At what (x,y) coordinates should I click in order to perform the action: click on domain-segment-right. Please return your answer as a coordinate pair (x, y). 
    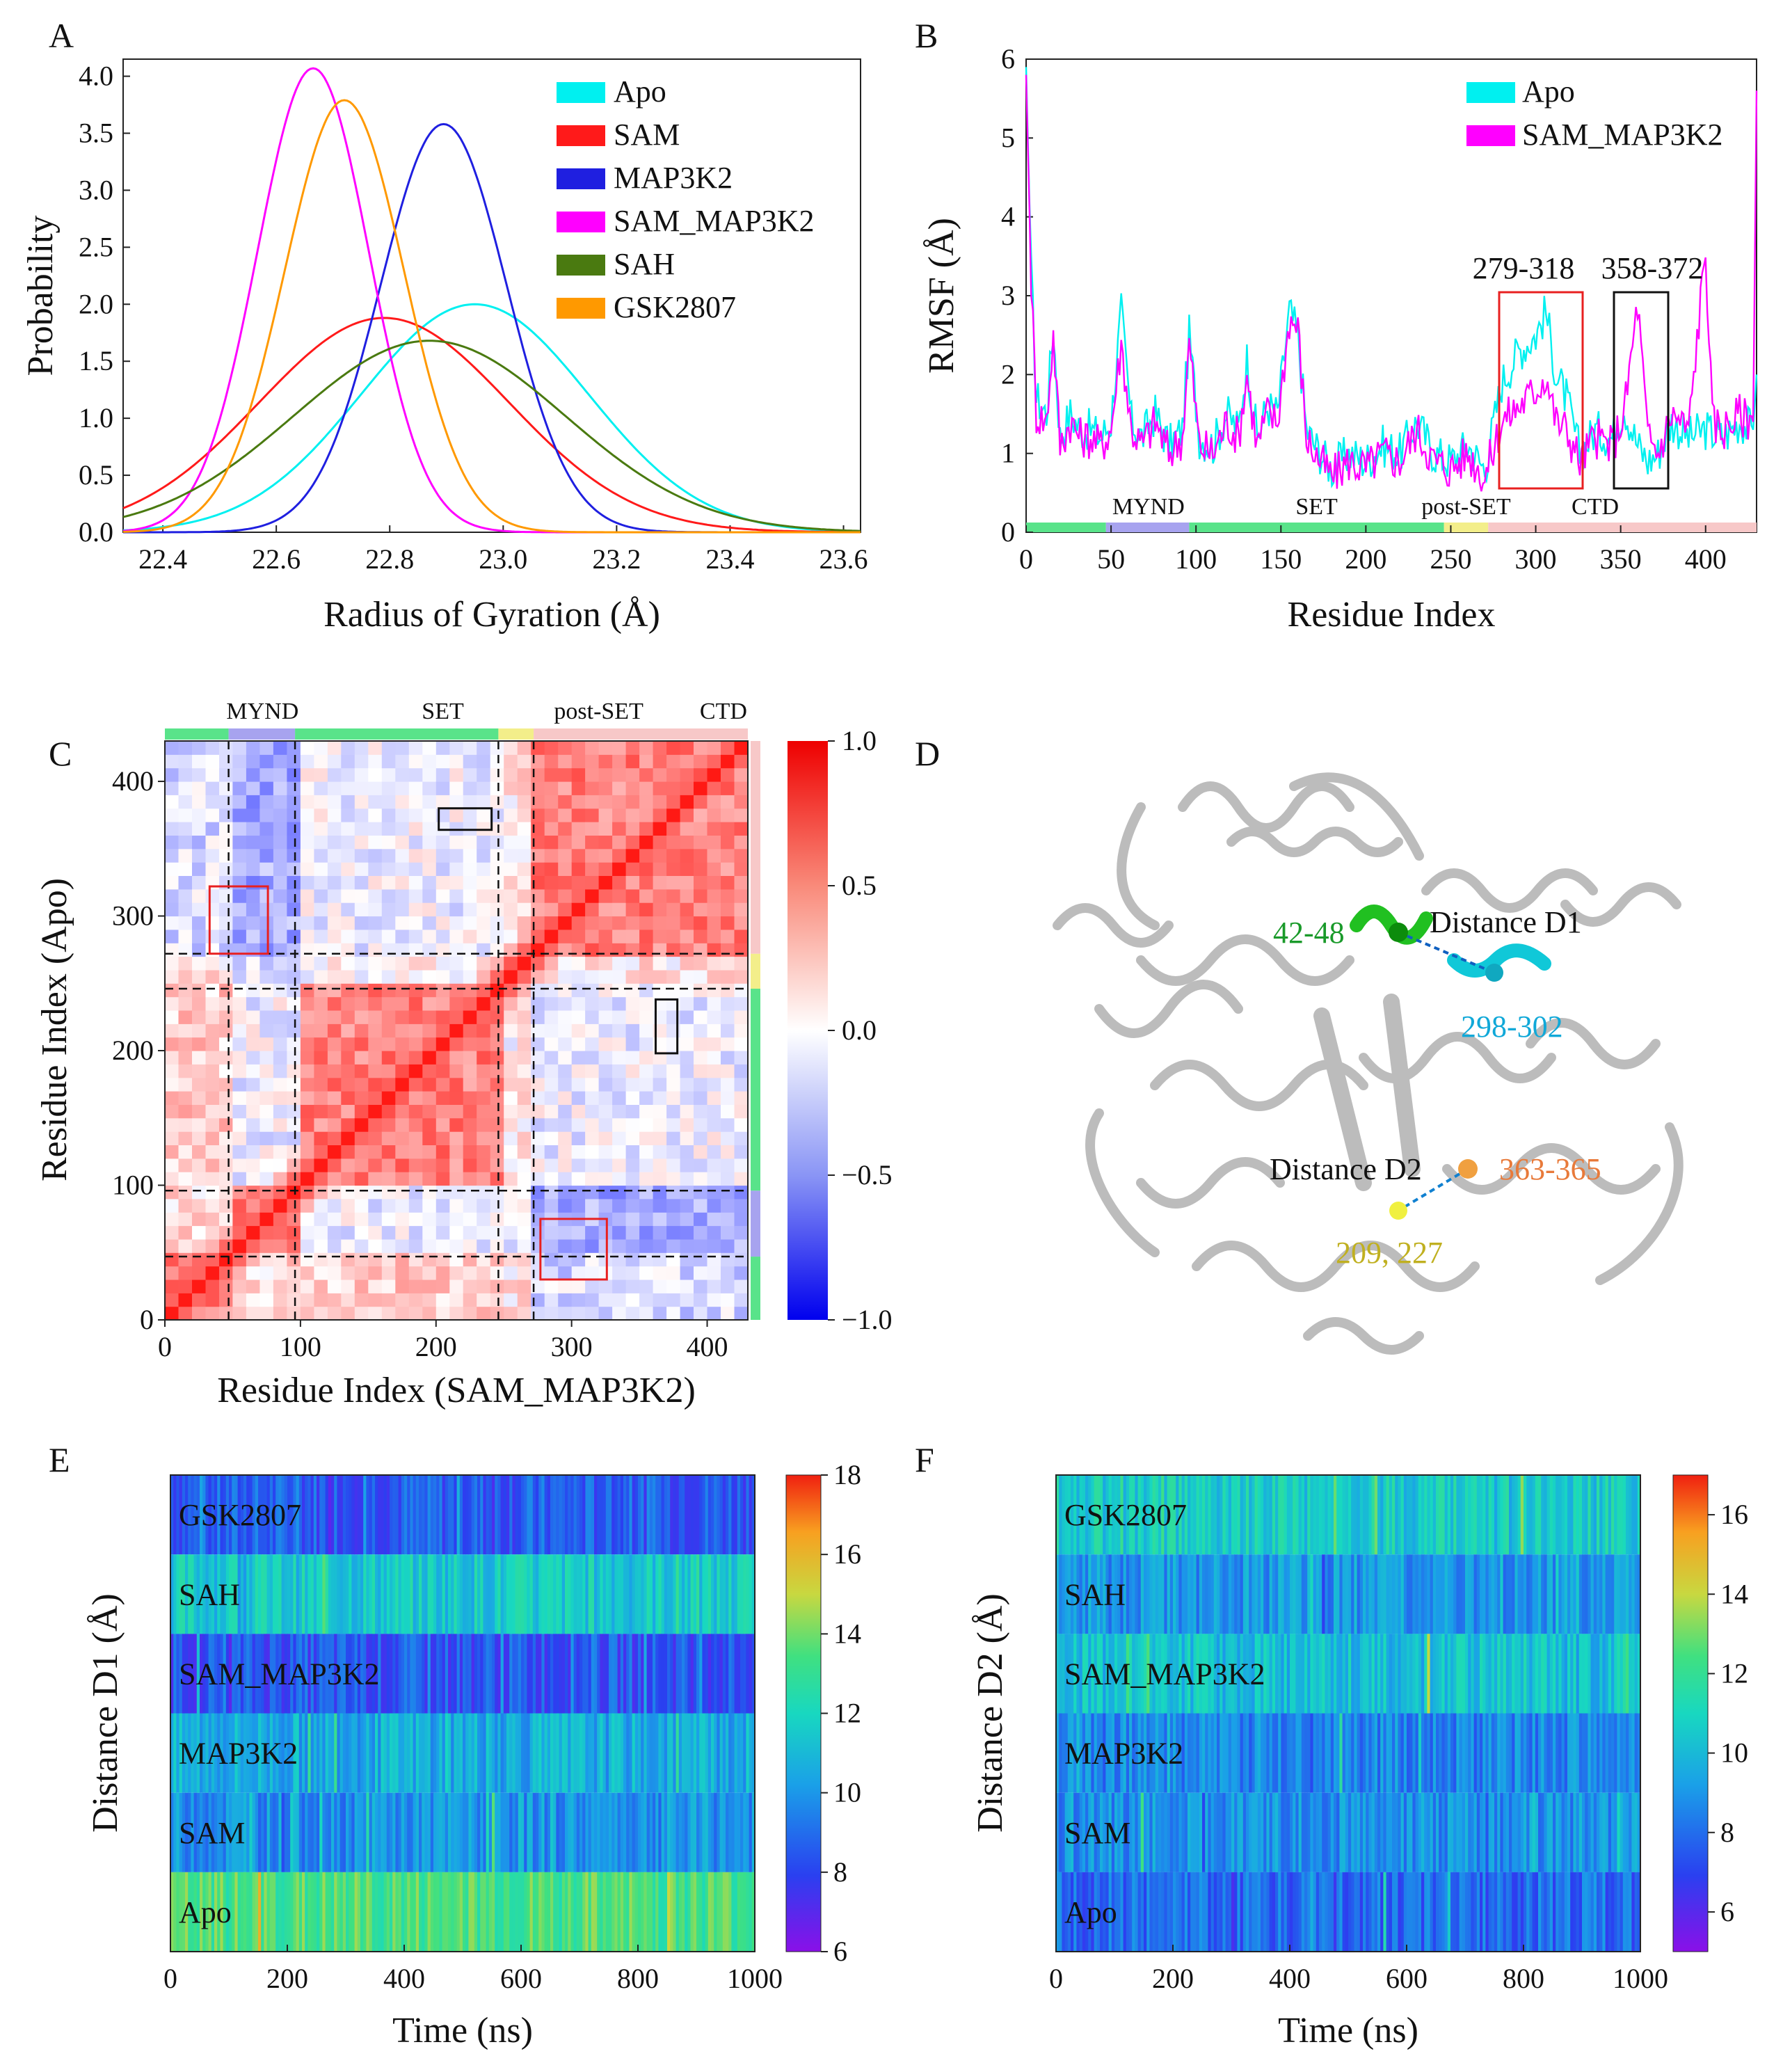
    Looking at the image, I should click on (755, 1223).